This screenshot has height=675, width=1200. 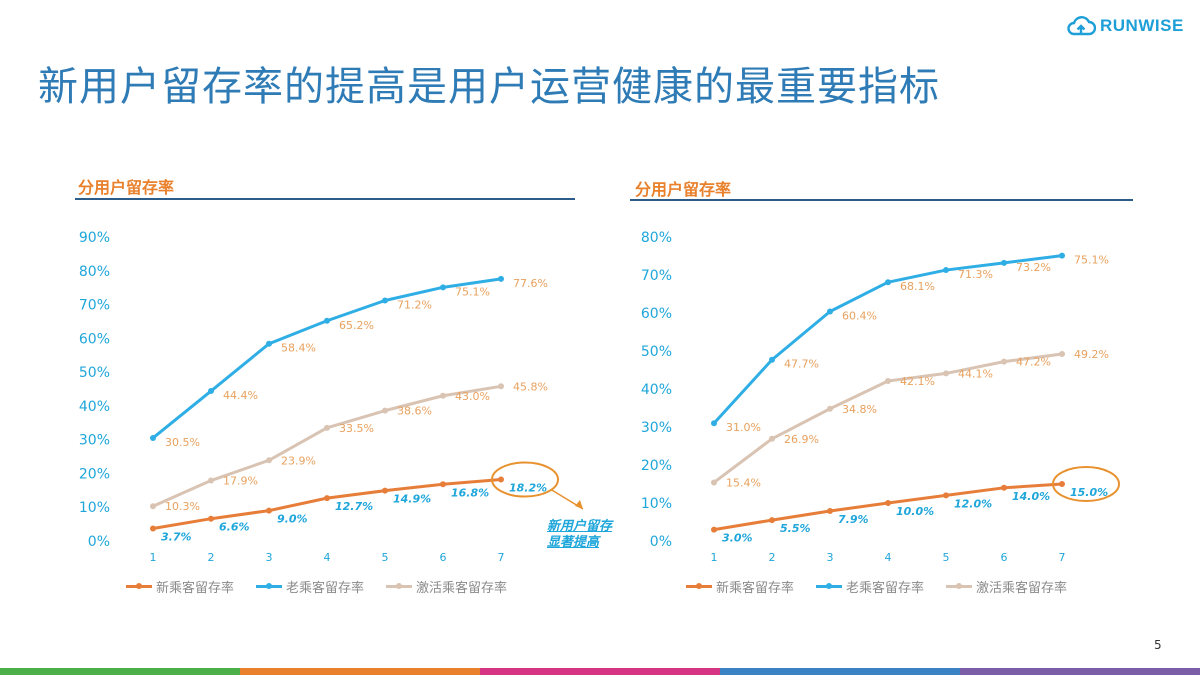 I want to click on y-tick-label: 90%, so click(x=94, y=238).